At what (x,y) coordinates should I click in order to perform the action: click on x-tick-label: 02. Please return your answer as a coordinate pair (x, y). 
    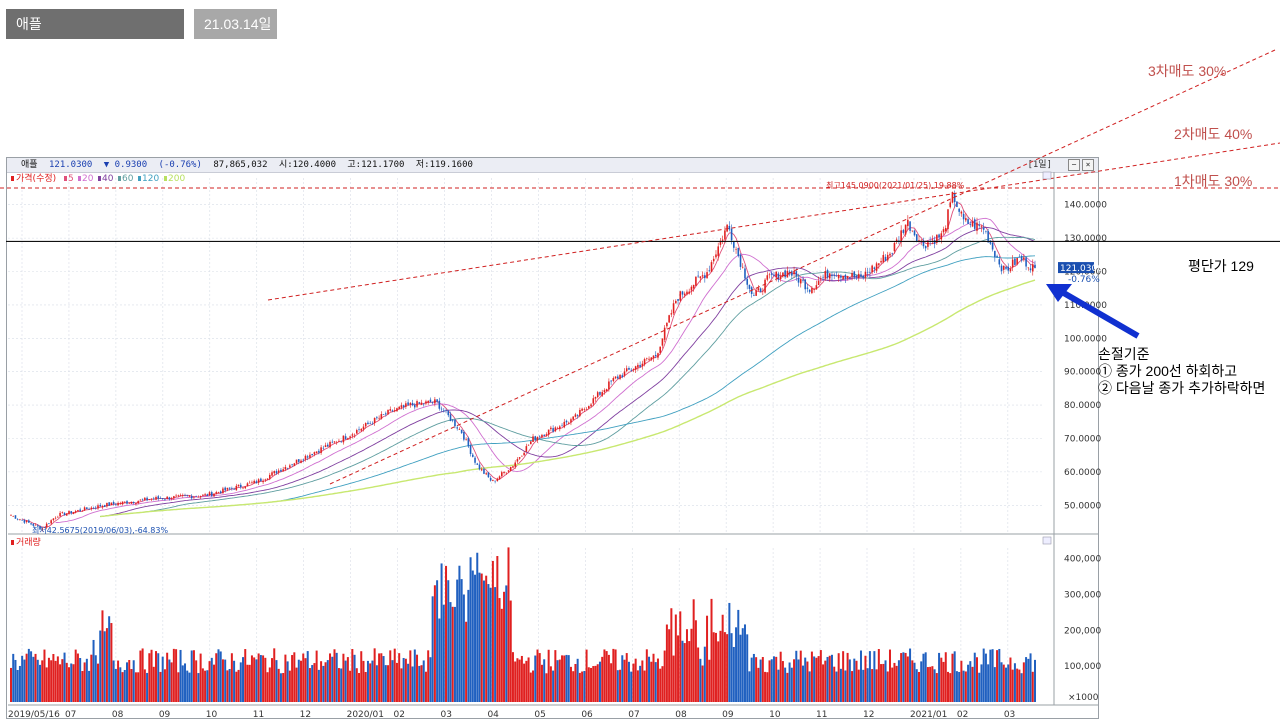
    Looking at the image, I should click on (962, 715).